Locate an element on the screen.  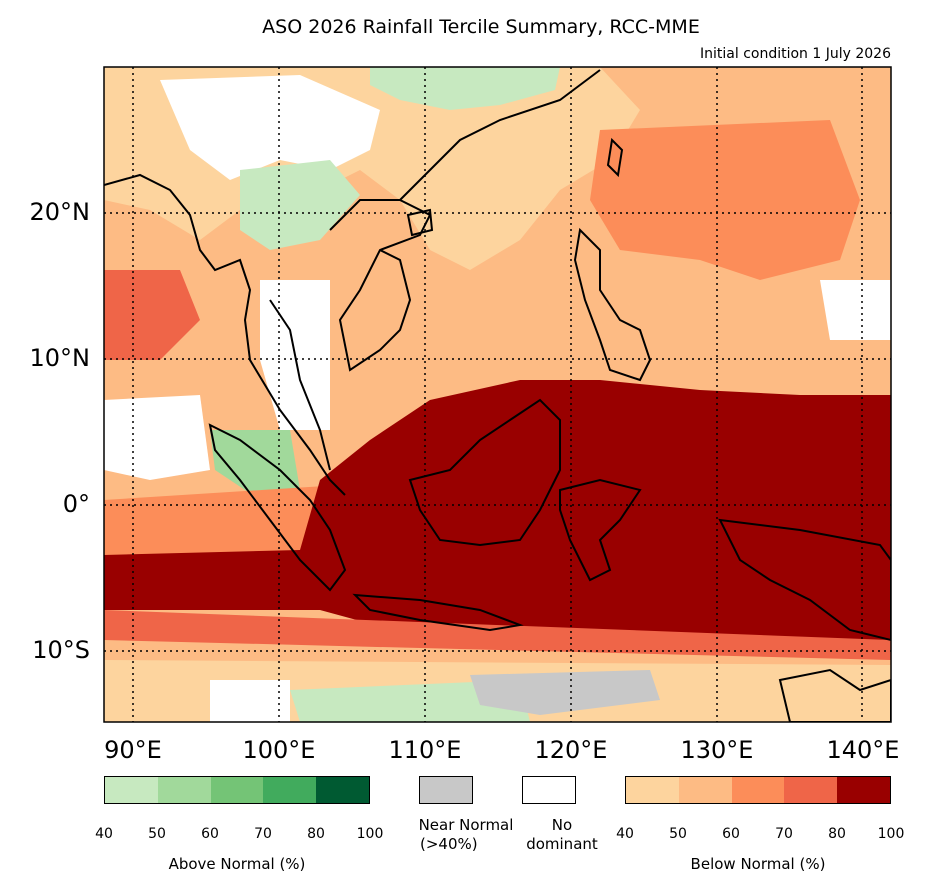
coastline-australia is located at coordinates (834, 695).